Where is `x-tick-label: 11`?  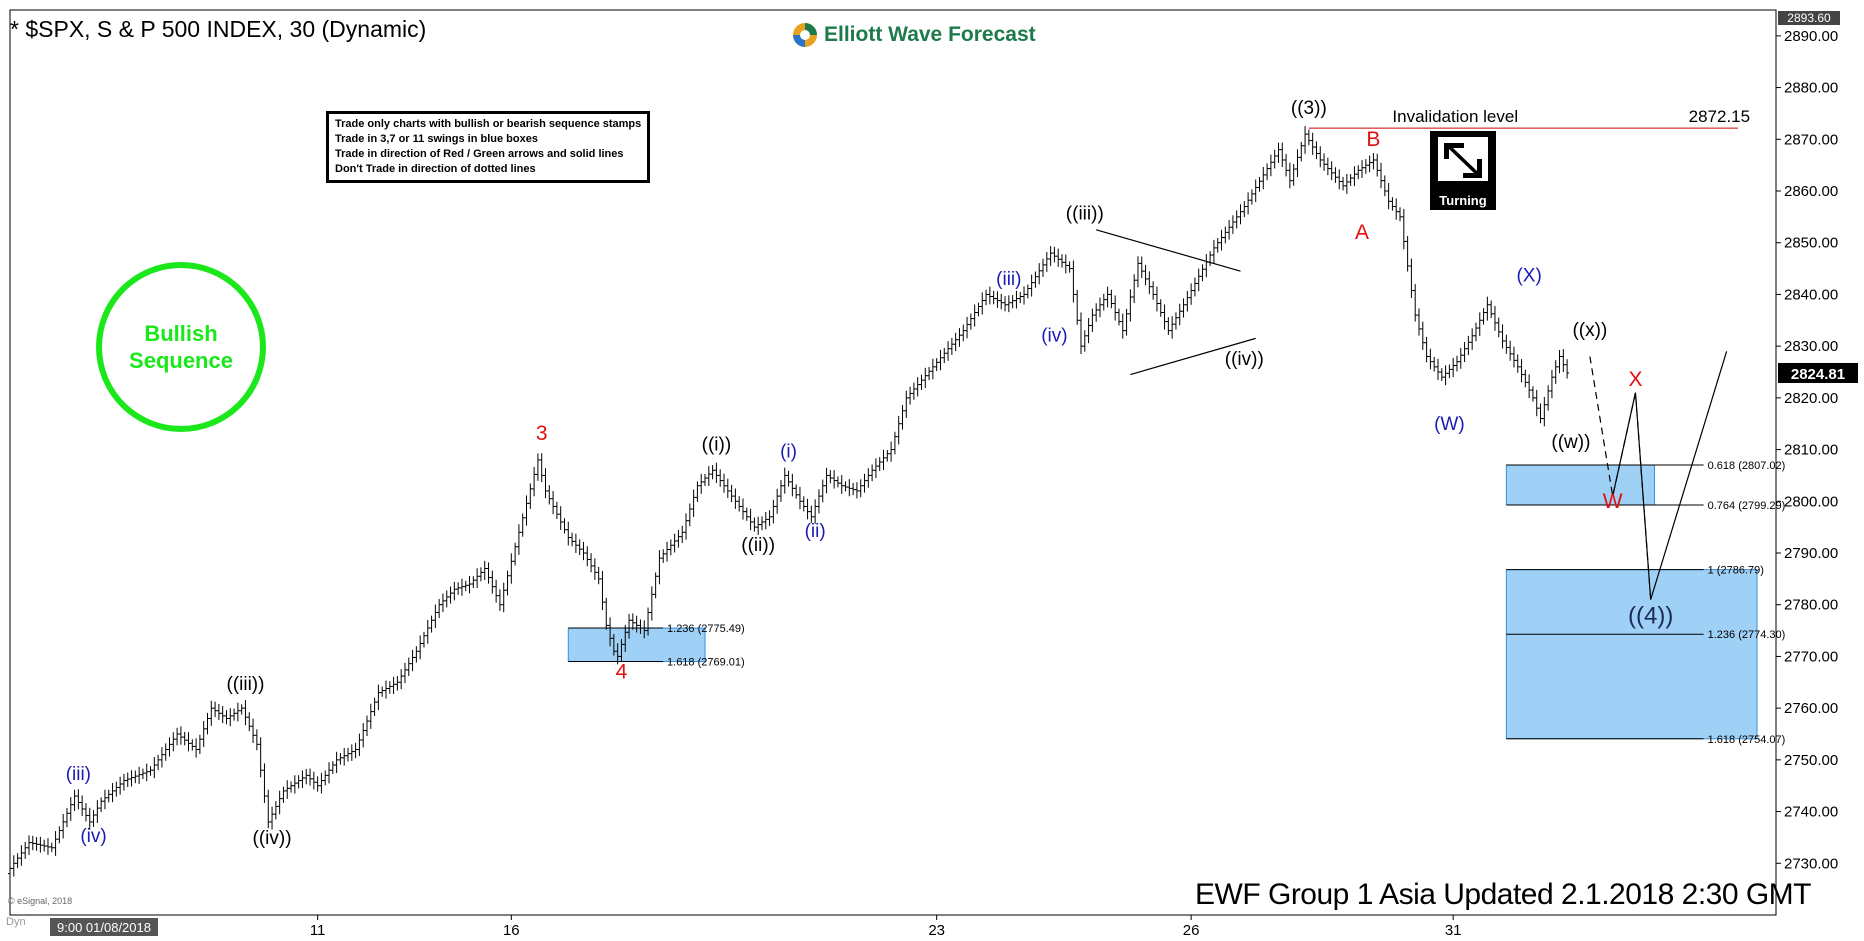 x-tick-label: 11 is located at coordinates (318, 930).